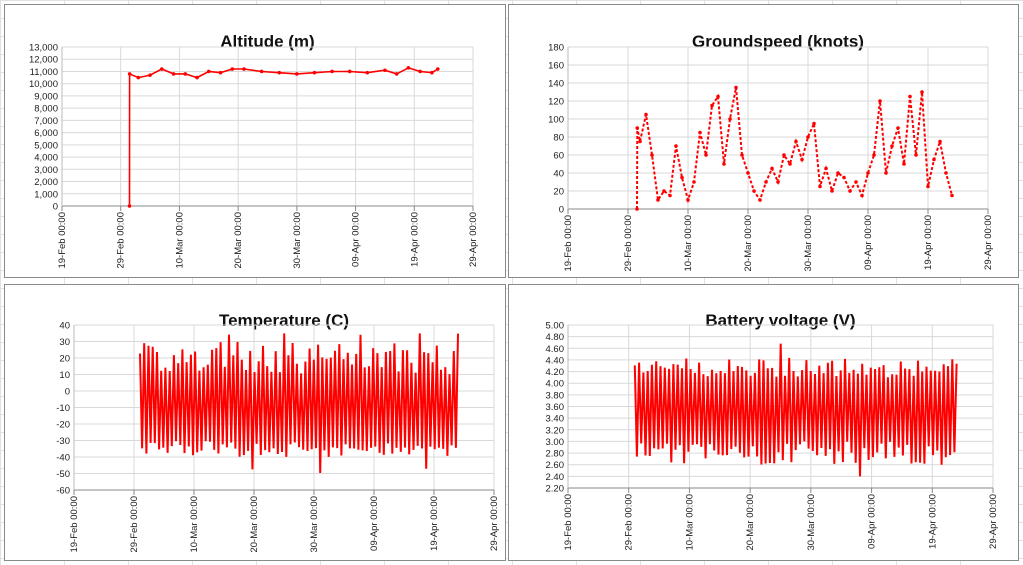  Describe the element at coordinates (558, 138) in the screenshot. I see `y-tick-label: 80` at that location.